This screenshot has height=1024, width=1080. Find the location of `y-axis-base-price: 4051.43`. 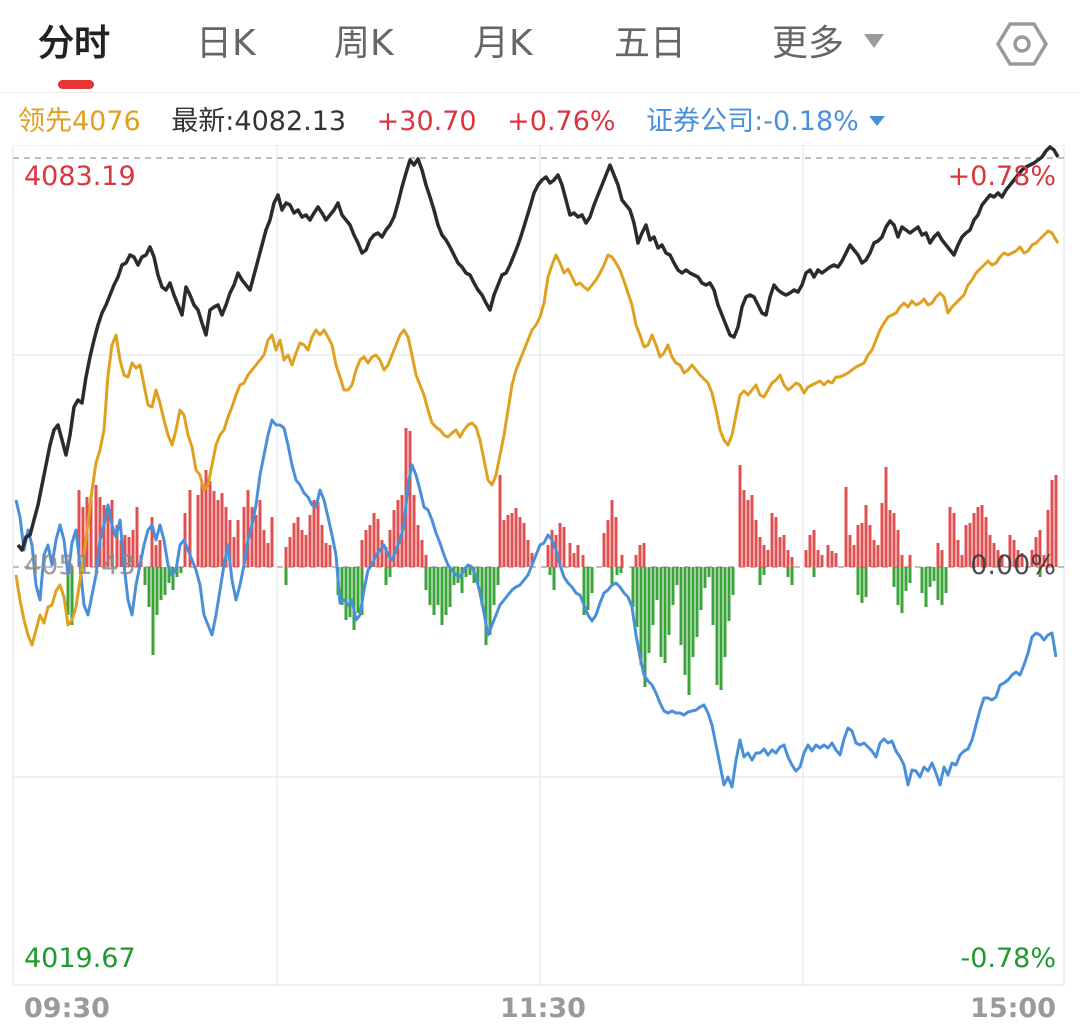

y-axis-base-price: 4051.43 is located at coordinates (80, 565).